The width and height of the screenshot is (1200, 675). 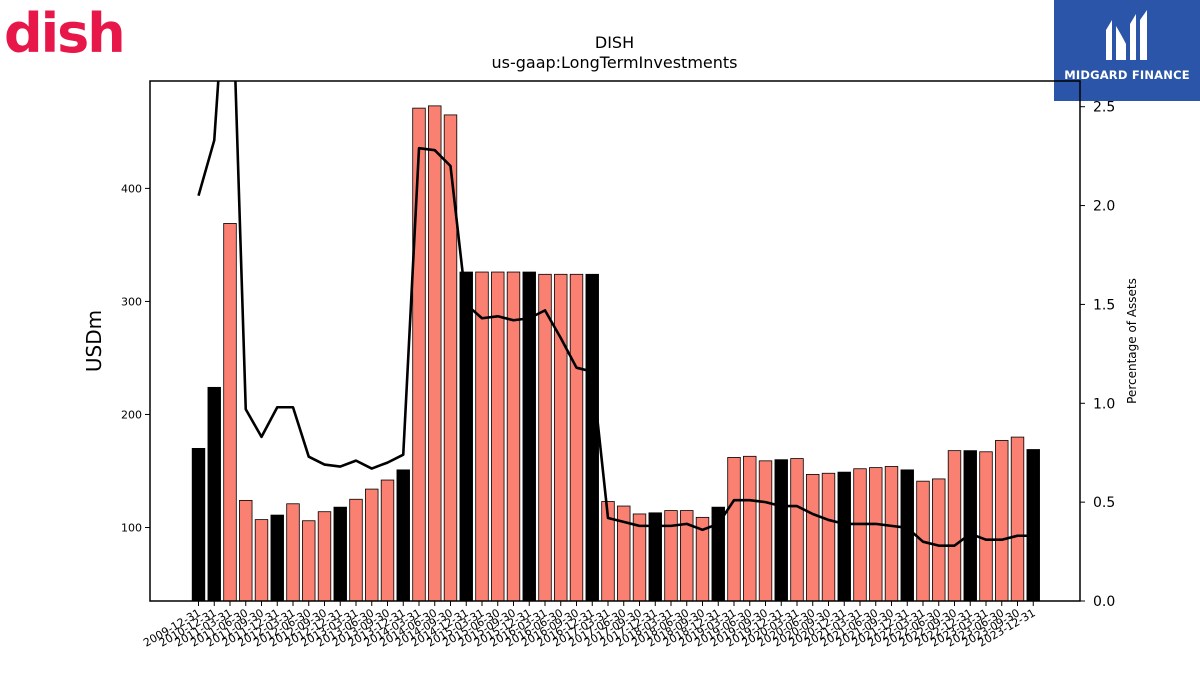 What do you see at coordinates (1104, 108) in the screenshot?
I see `y2-tick-label: 2.5` at bounding box center [1104, 108].